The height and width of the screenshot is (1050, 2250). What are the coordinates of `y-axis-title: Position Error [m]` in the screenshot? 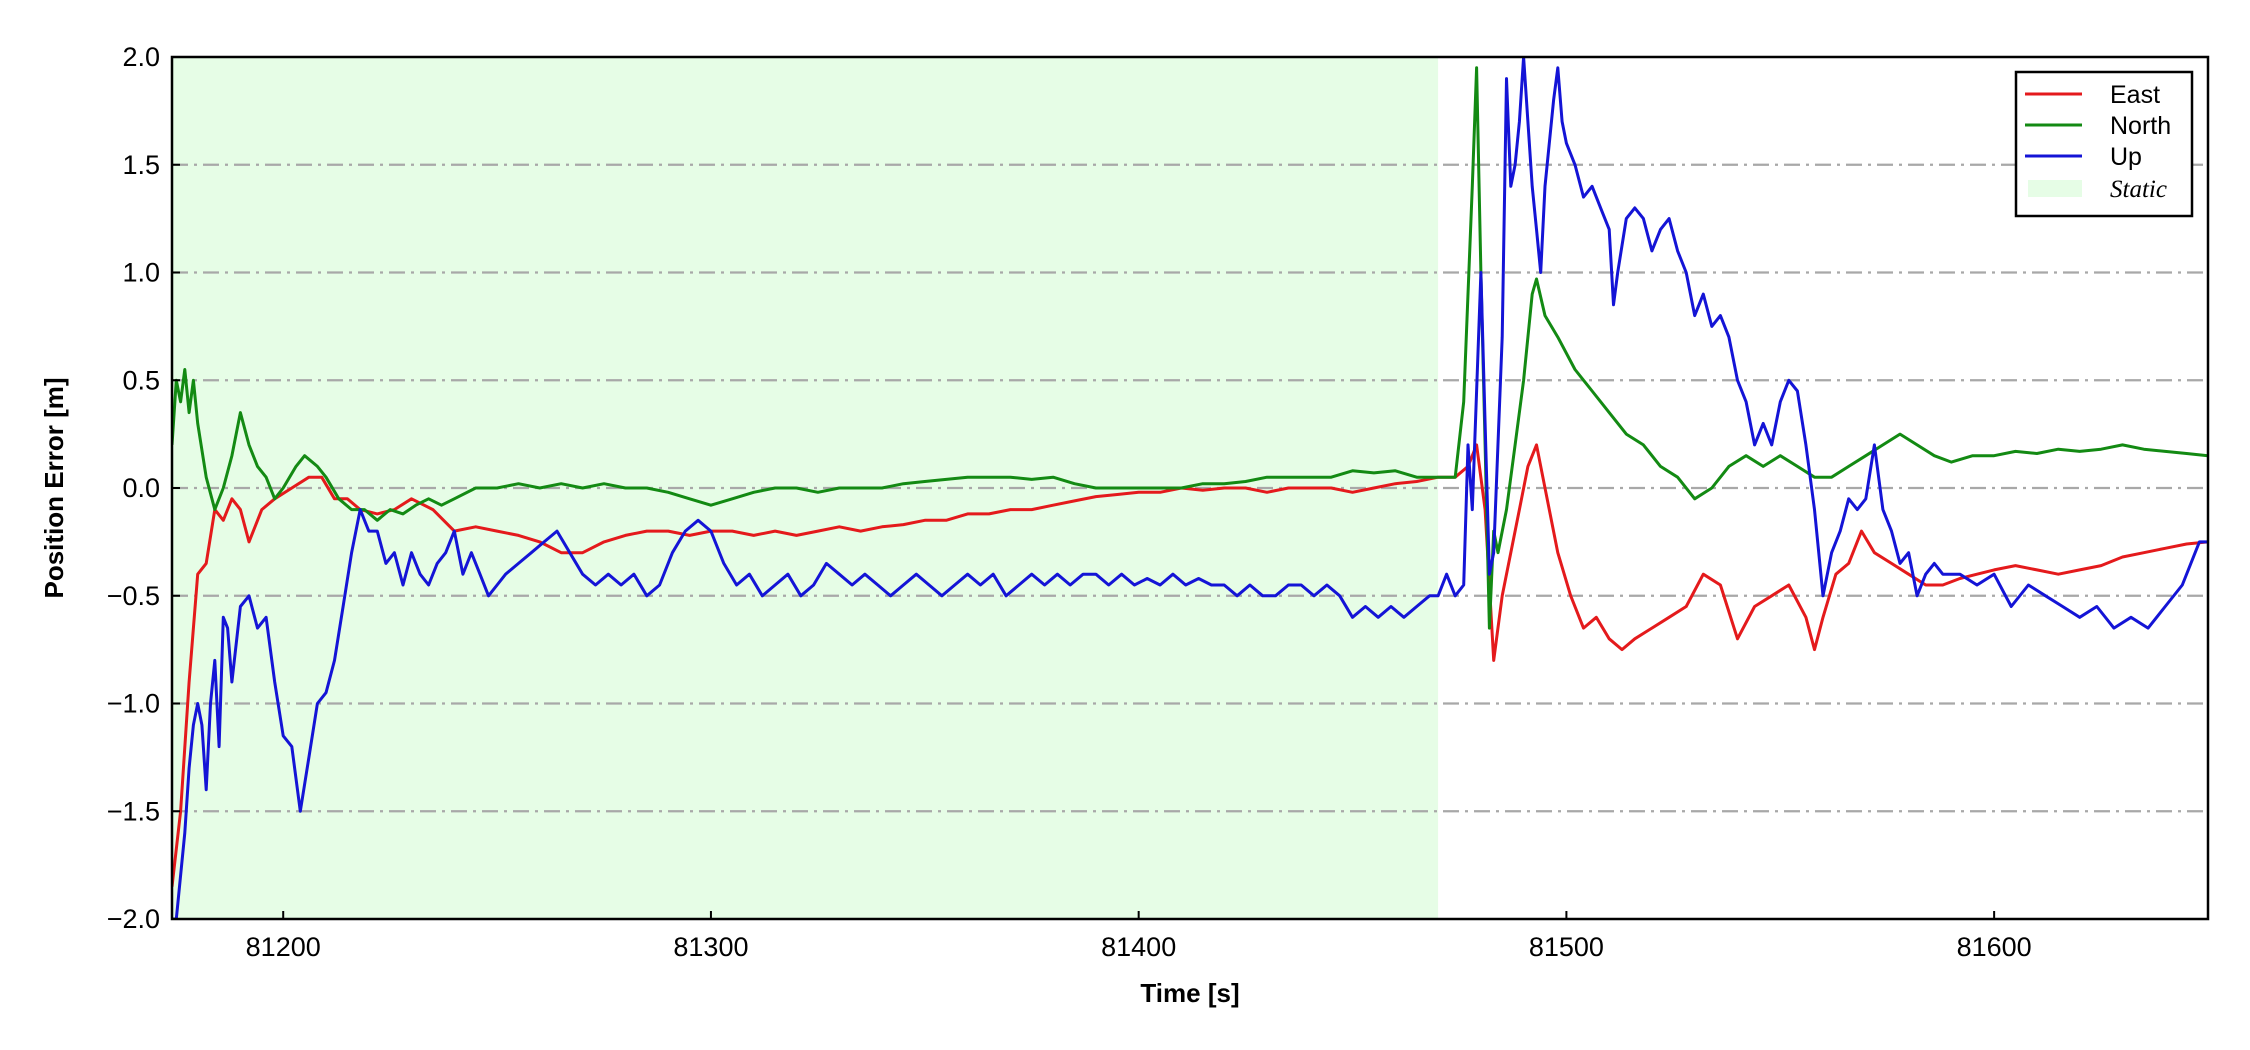 It's located at (54, 487).